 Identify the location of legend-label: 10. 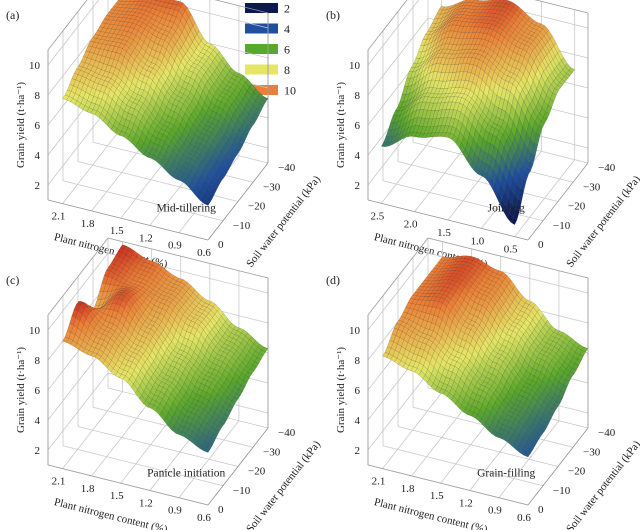
(290, 91).